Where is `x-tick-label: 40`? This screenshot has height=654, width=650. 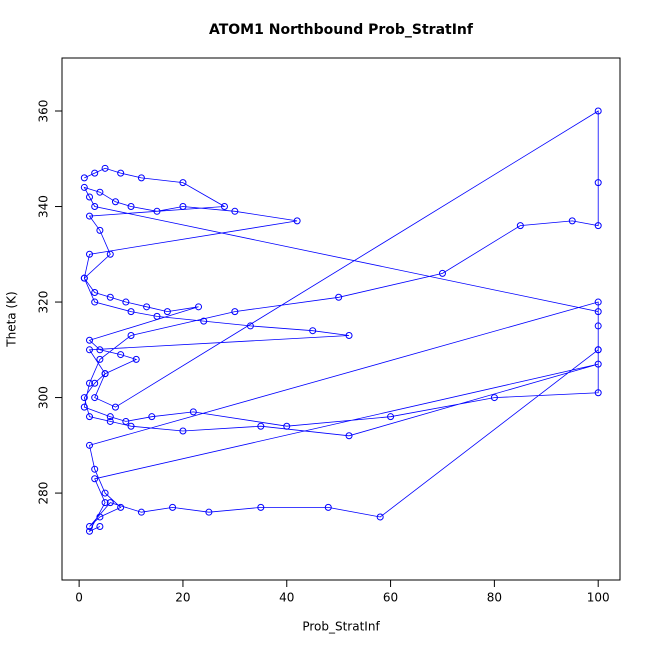 x-tick-label: 40 is located at coordinates (286, 598).